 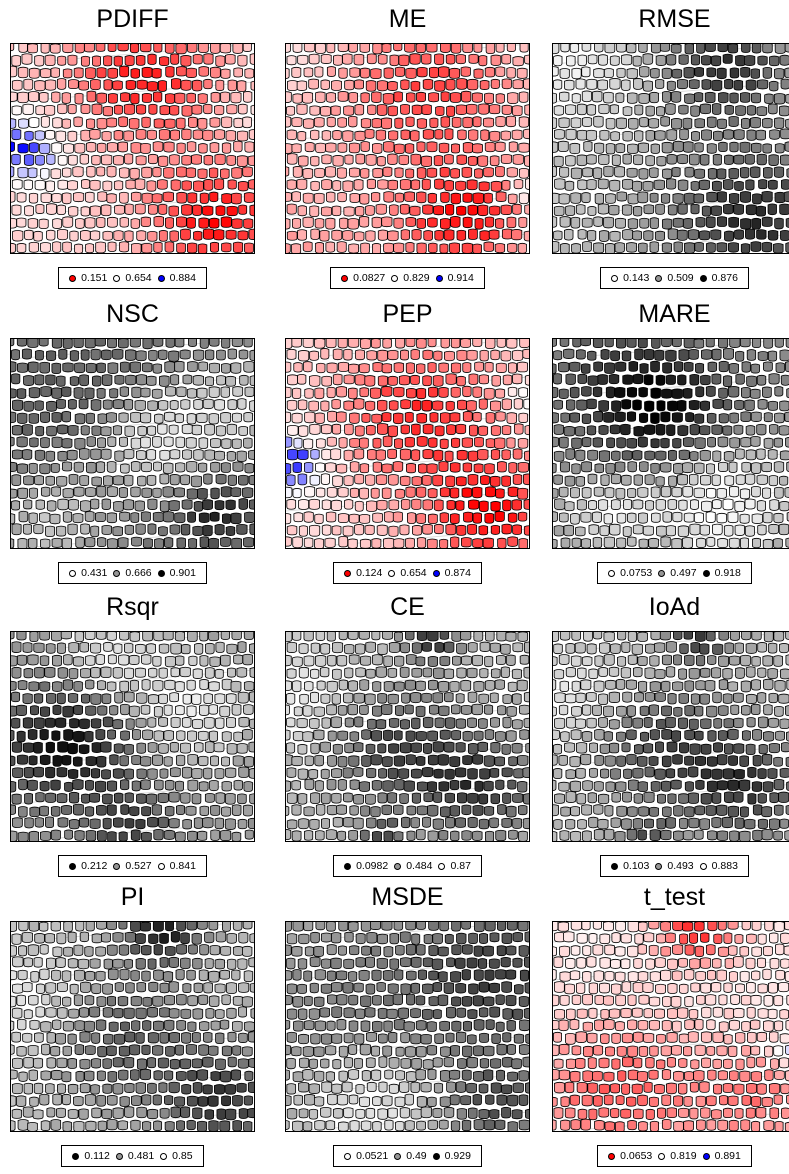 What do you see at coordinates (674, 314) in the screenshot?
I see `panel-title: MARE` at bounding box center [674, 314].